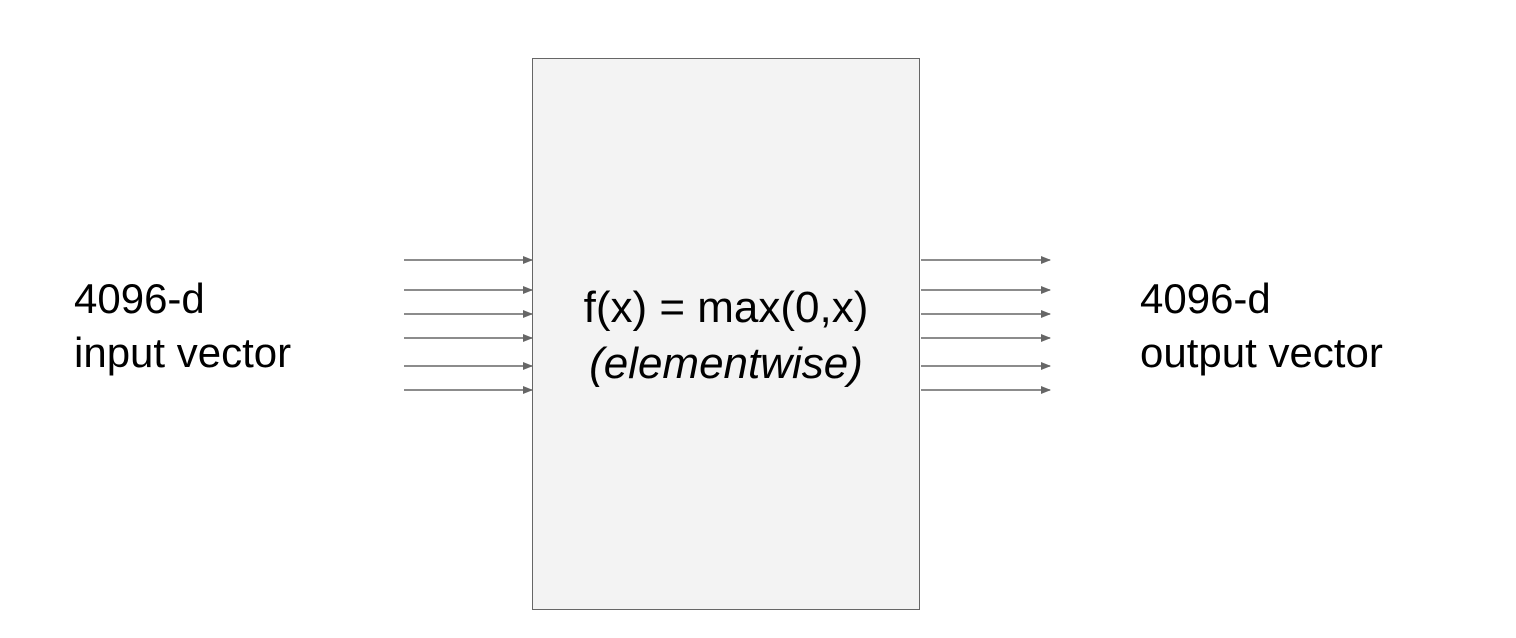  I want to click on input-description: input vector, so click(183, 352).